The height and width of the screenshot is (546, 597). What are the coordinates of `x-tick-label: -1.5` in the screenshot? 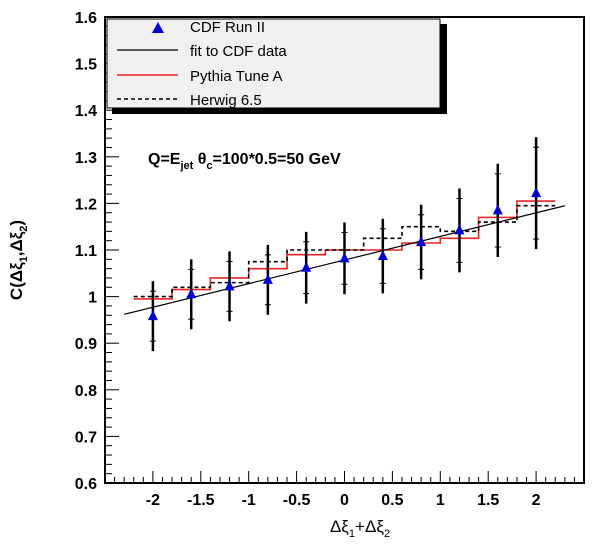 It's located at (201, 500).